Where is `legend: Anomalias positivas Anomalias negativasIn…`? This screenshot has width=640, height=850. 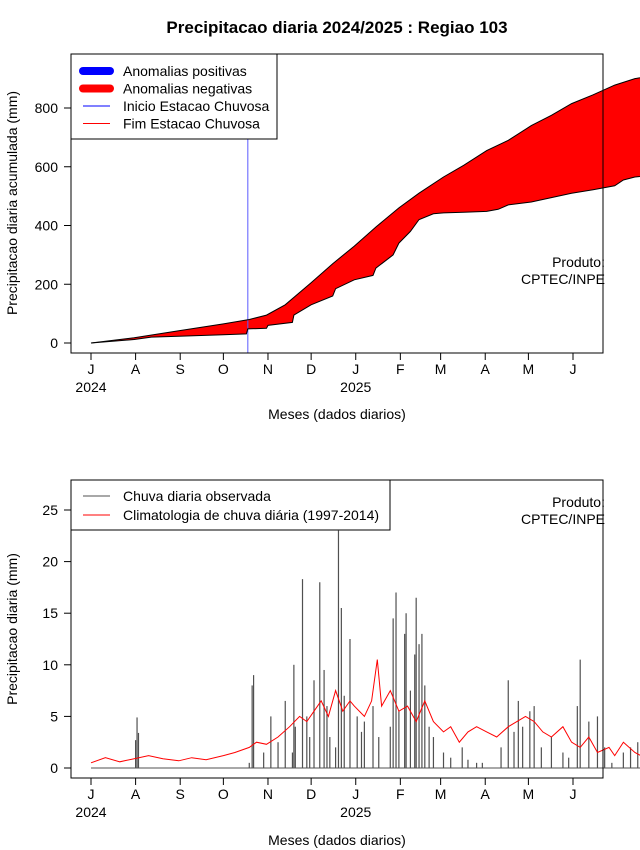 legend: Anomalias positivas Anomalias negativasIn… is located at coordinates (174, 96).